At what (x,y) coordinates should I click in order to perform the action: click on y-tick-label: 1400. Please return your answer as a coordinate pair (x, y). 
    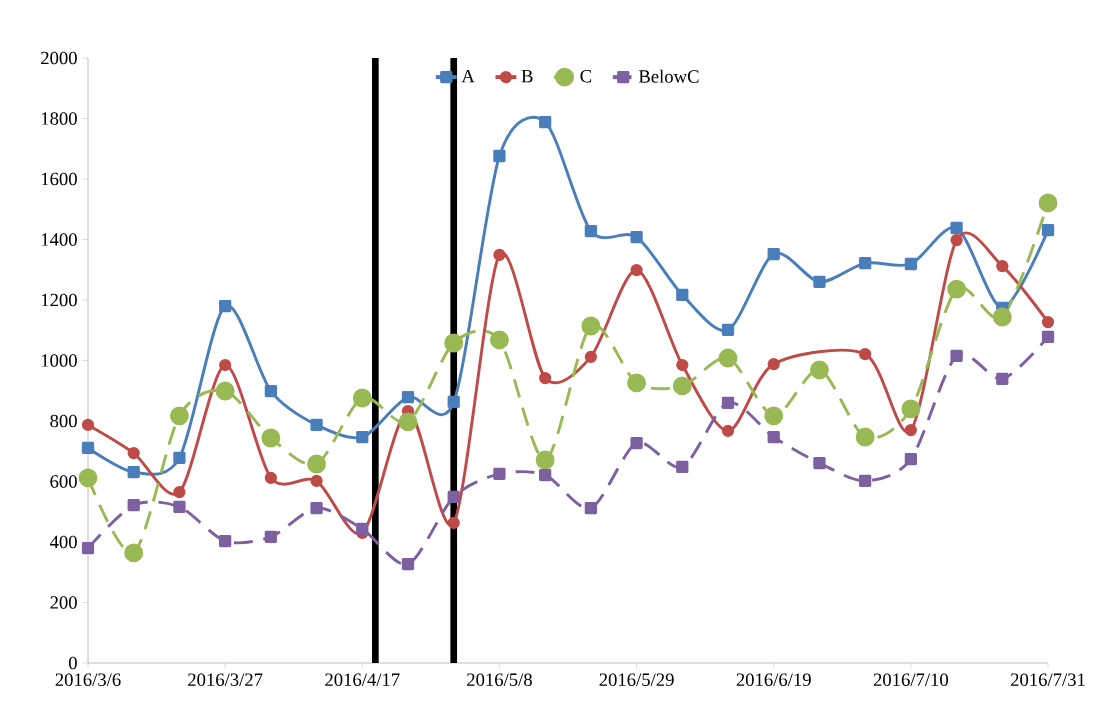
    Looking at the image, I should click on (59, 239).